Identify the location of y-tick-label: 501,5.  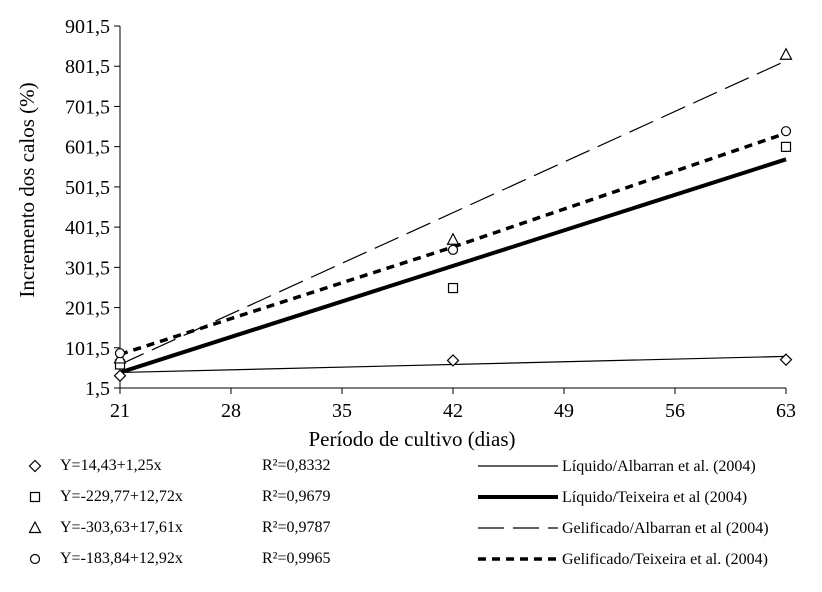
(87, 188).